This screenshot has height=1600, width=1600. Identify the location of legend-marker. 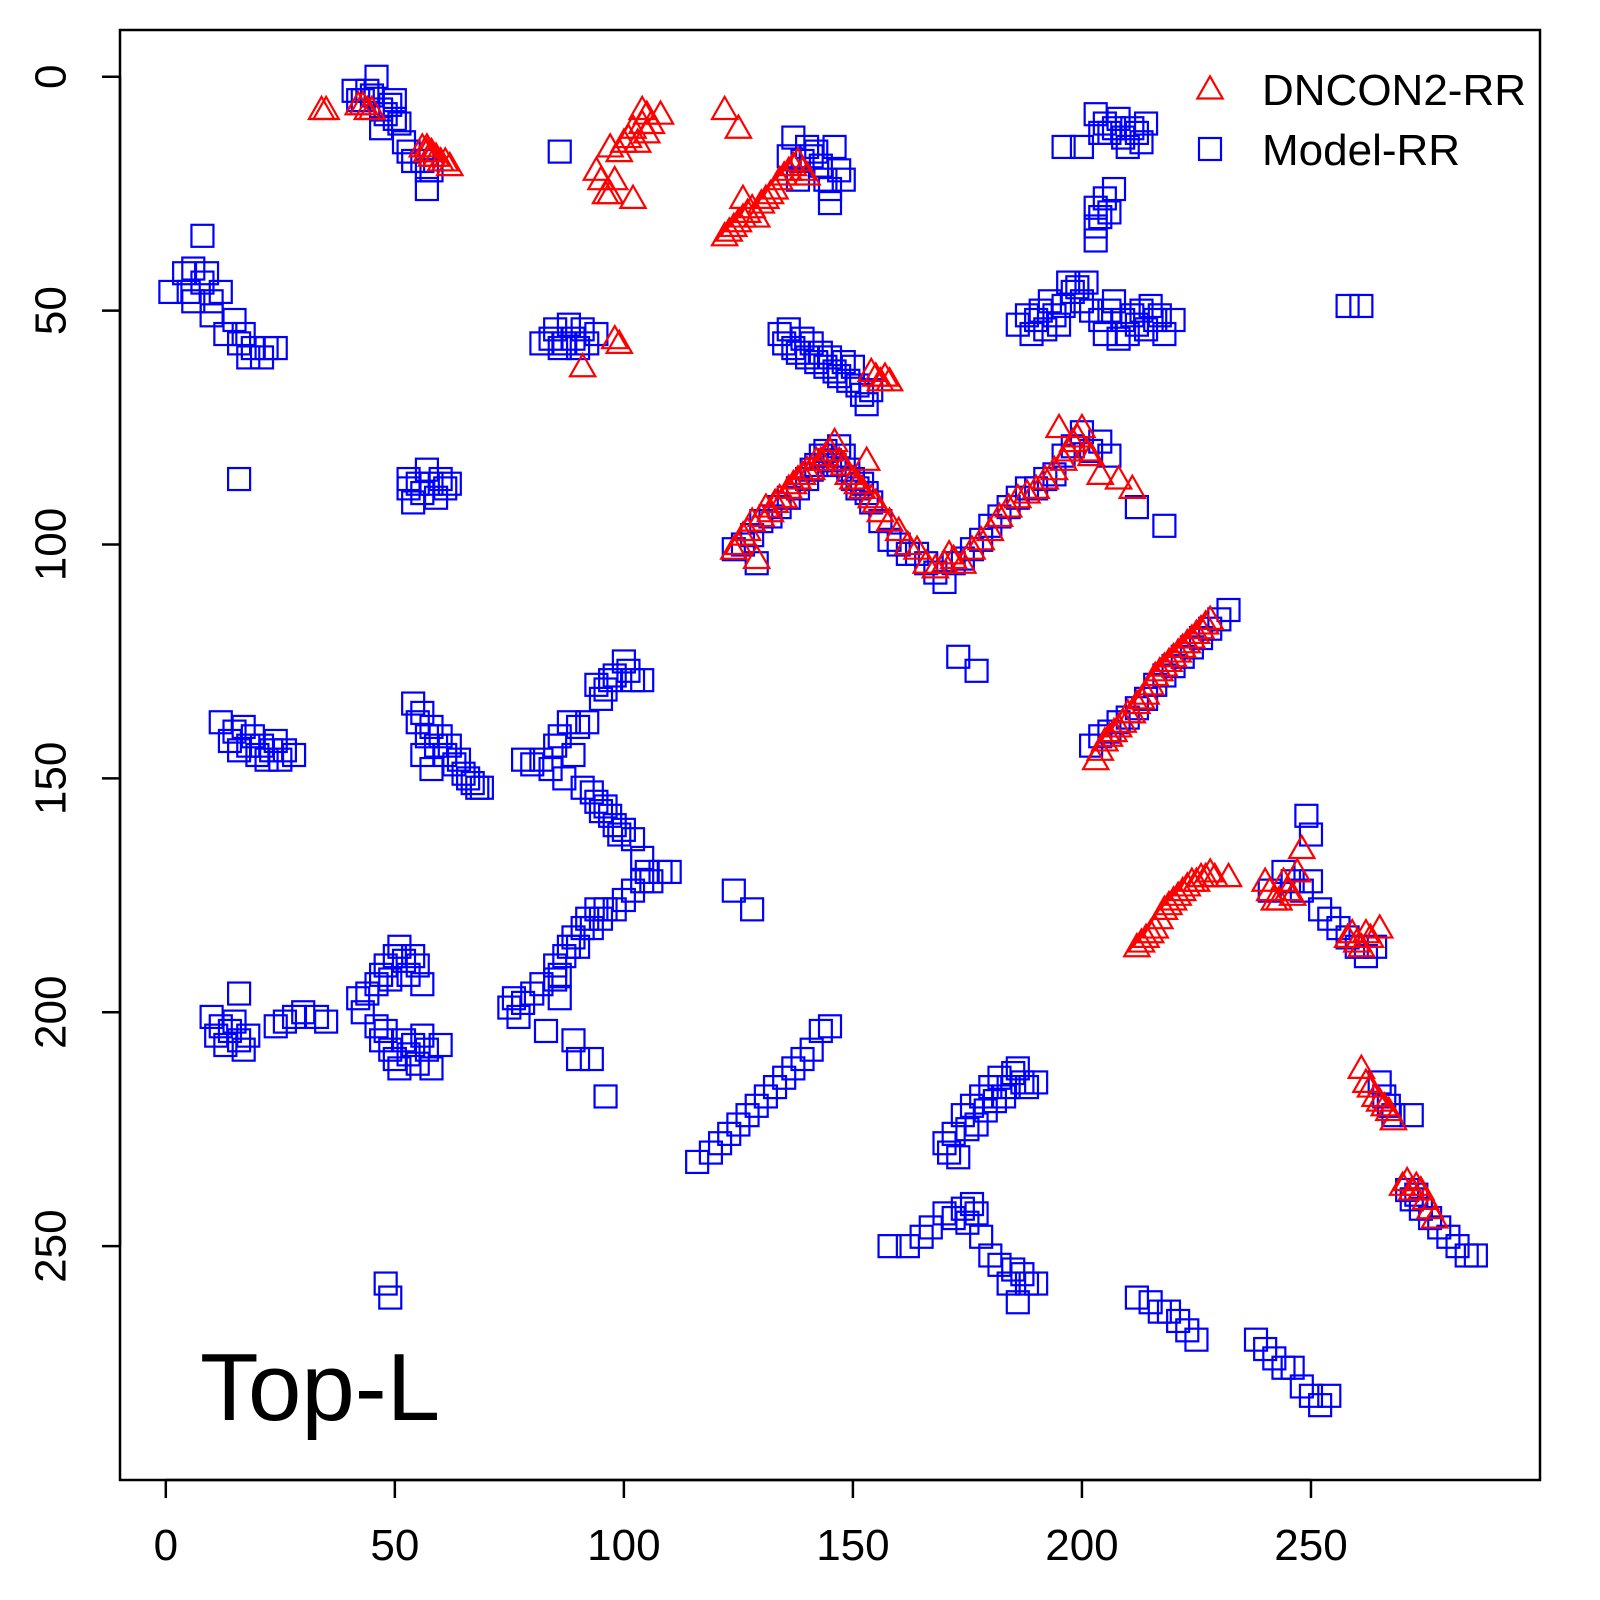
(1210, 87).